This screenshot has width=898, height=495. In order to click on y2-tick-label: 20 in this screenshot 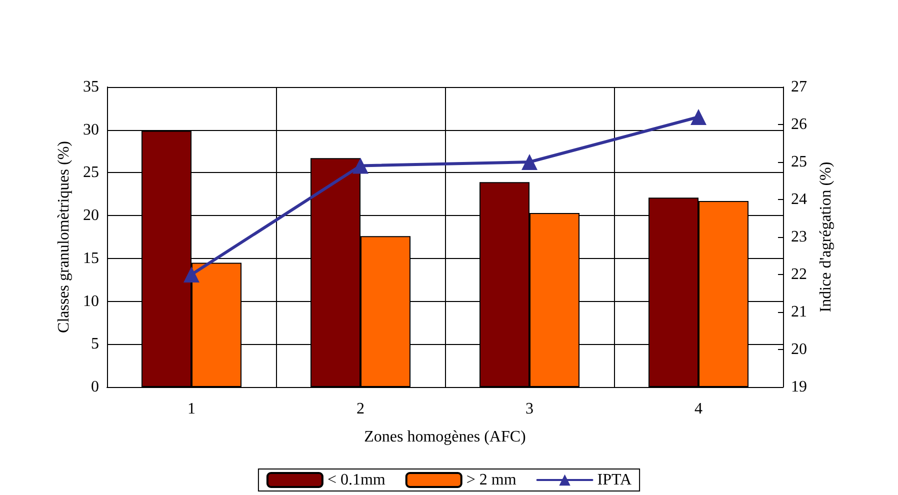, I will do `click(799, 349)`.